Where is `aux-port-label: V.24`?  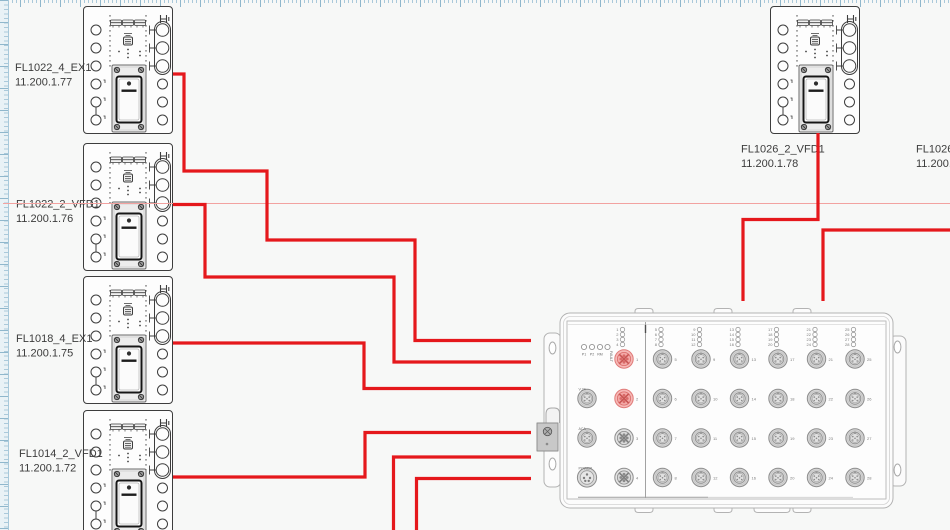 aux-port-label: V.24 is located at coordinates (582, 389).